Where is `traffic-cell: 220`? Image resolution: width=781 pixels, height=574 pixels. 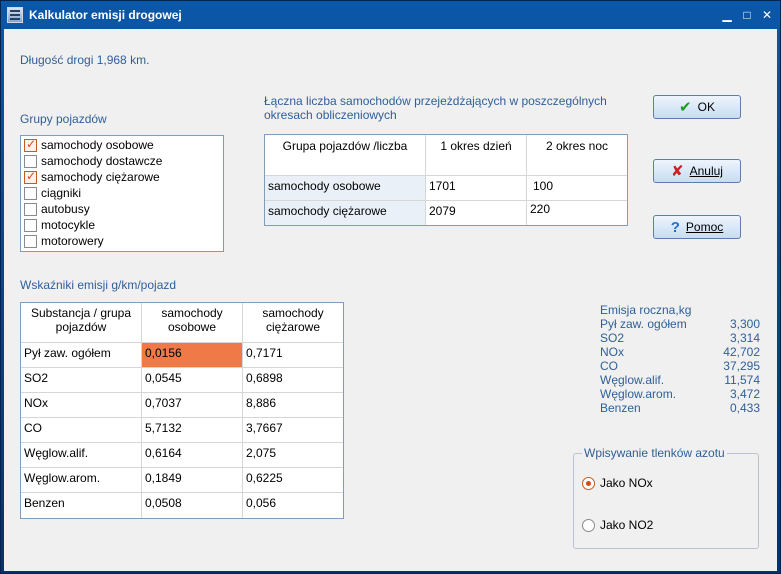
traffic-cell: 220 is located at coordinates (540, 209).